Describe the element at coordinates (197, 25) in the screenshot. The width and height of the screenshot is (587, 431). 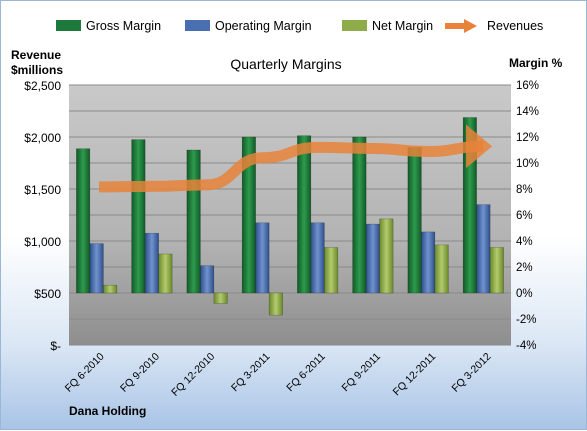
I see `legend-swatch-operating-margin` at that location.